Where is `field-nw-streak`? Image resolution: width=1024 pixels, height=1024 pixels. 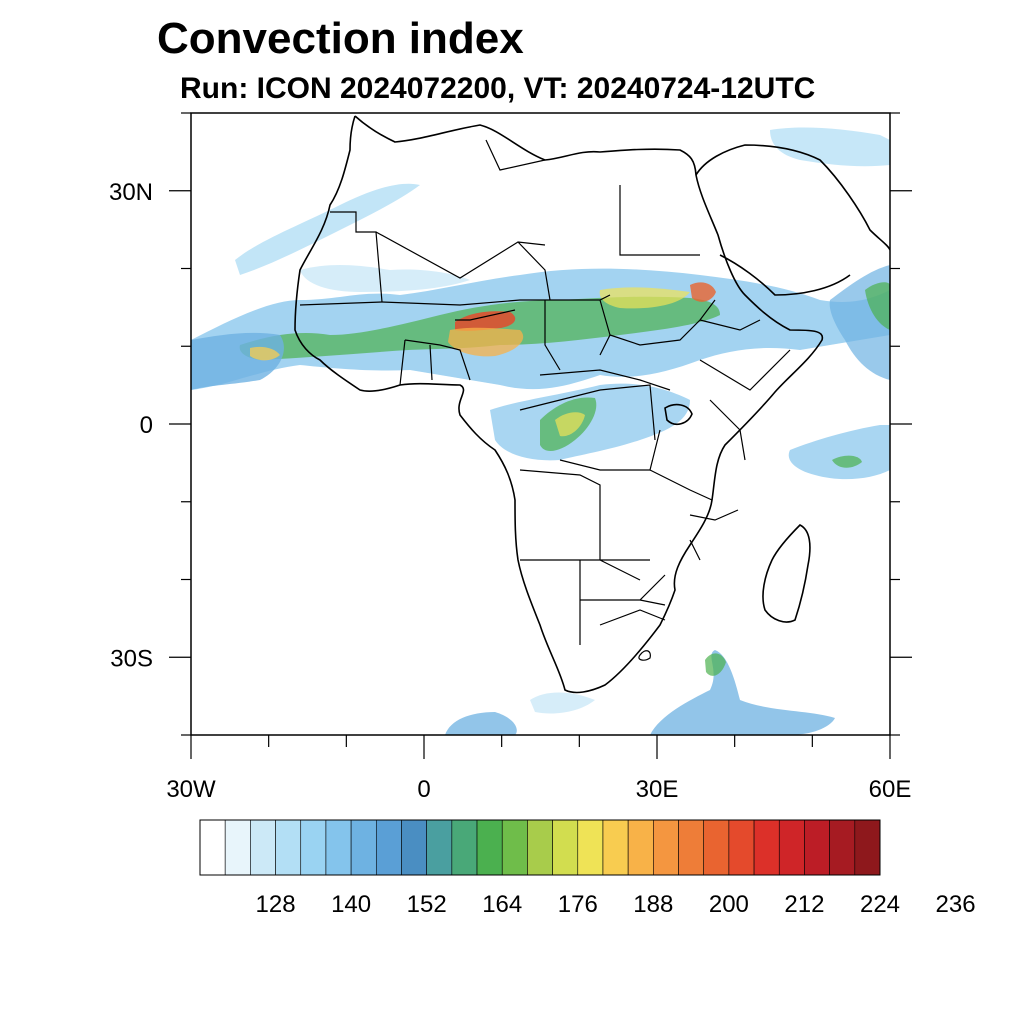 field-nw-streak is located at coordinates (327, 229).